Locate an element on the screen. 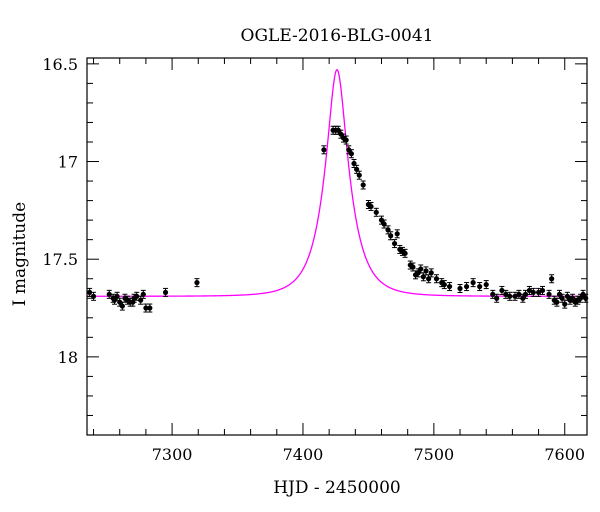 The height and width of the screenshot is (512, 600). y-tick-label: 16.5 is located at coordinates (60, 64).